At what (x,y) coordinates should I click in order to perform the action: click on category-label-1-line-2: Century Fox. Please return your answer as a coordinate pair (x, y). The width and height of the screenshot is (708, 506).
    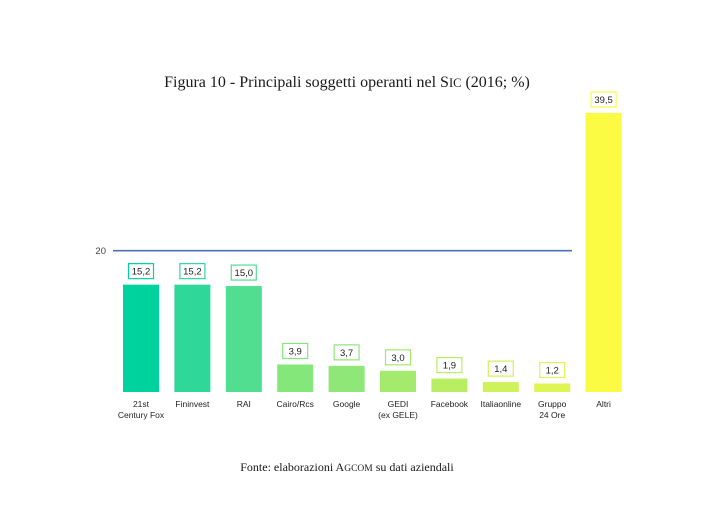
    Looking at the image, I should click on (141, 415).